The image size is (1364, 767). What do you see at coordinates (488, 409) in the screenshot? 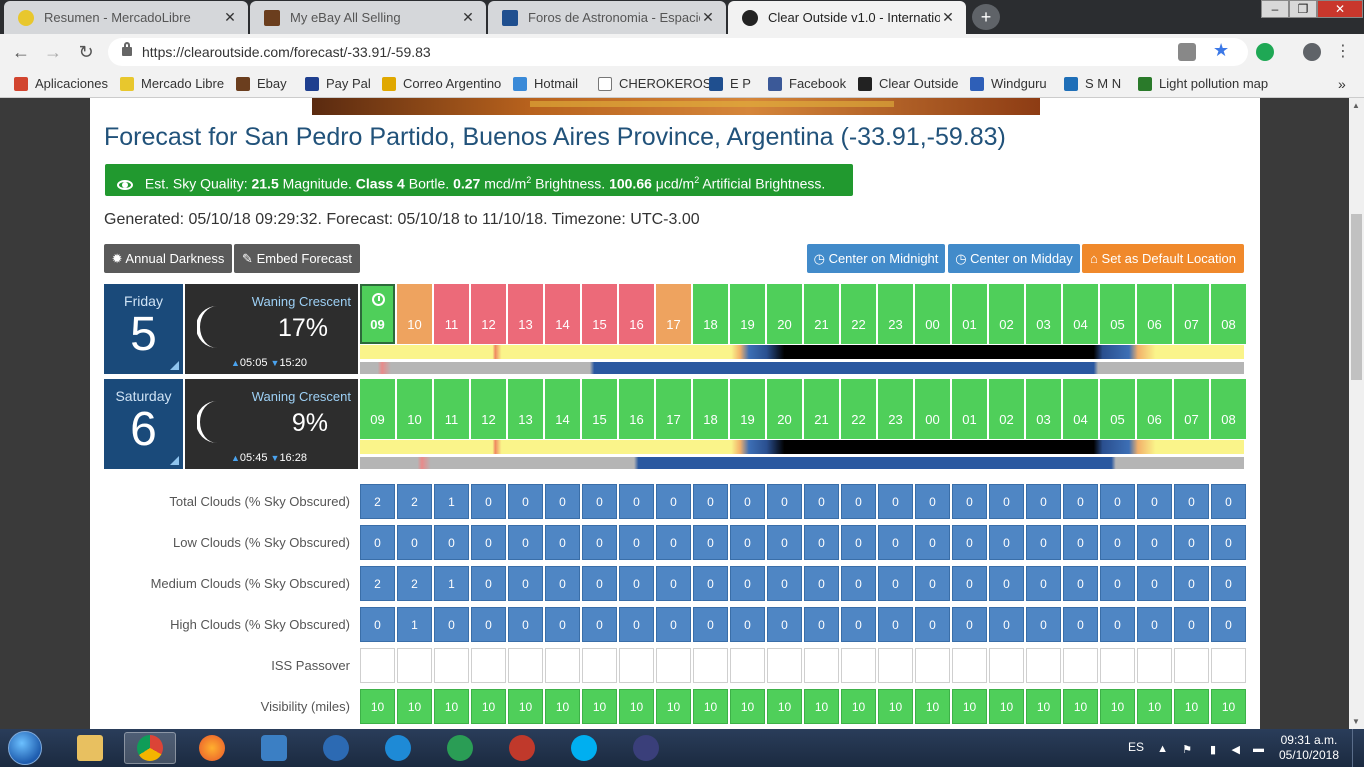
I see `hour-cell: 12` at bounding box center [488, 409].